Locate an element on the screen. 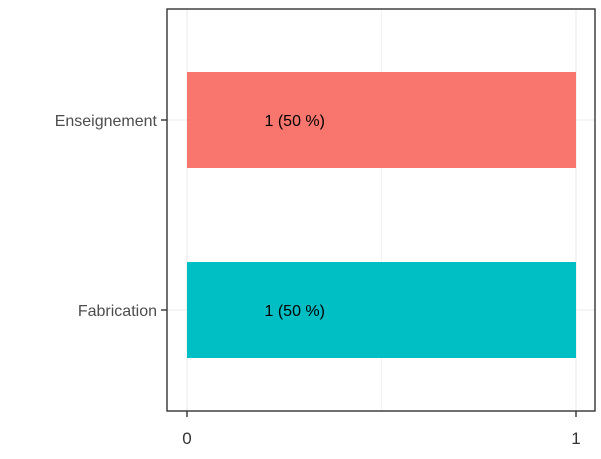 Image resolution: width=601 pixels, height=459 pixels. y-tick-label-enseignement: Enseignement is located at coordinates (106, 121).